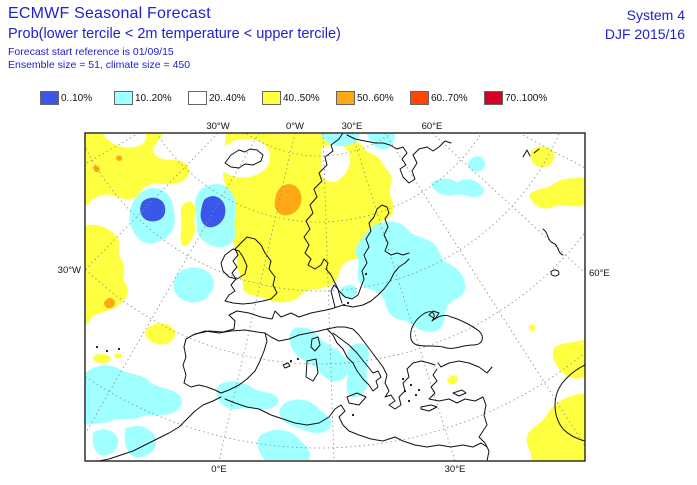 The width and height of the screenshot is (697, 485). Describe the element at coordinates (644, 34) in the screenshot. I see `season-label: DJF 2015/16` at that location.